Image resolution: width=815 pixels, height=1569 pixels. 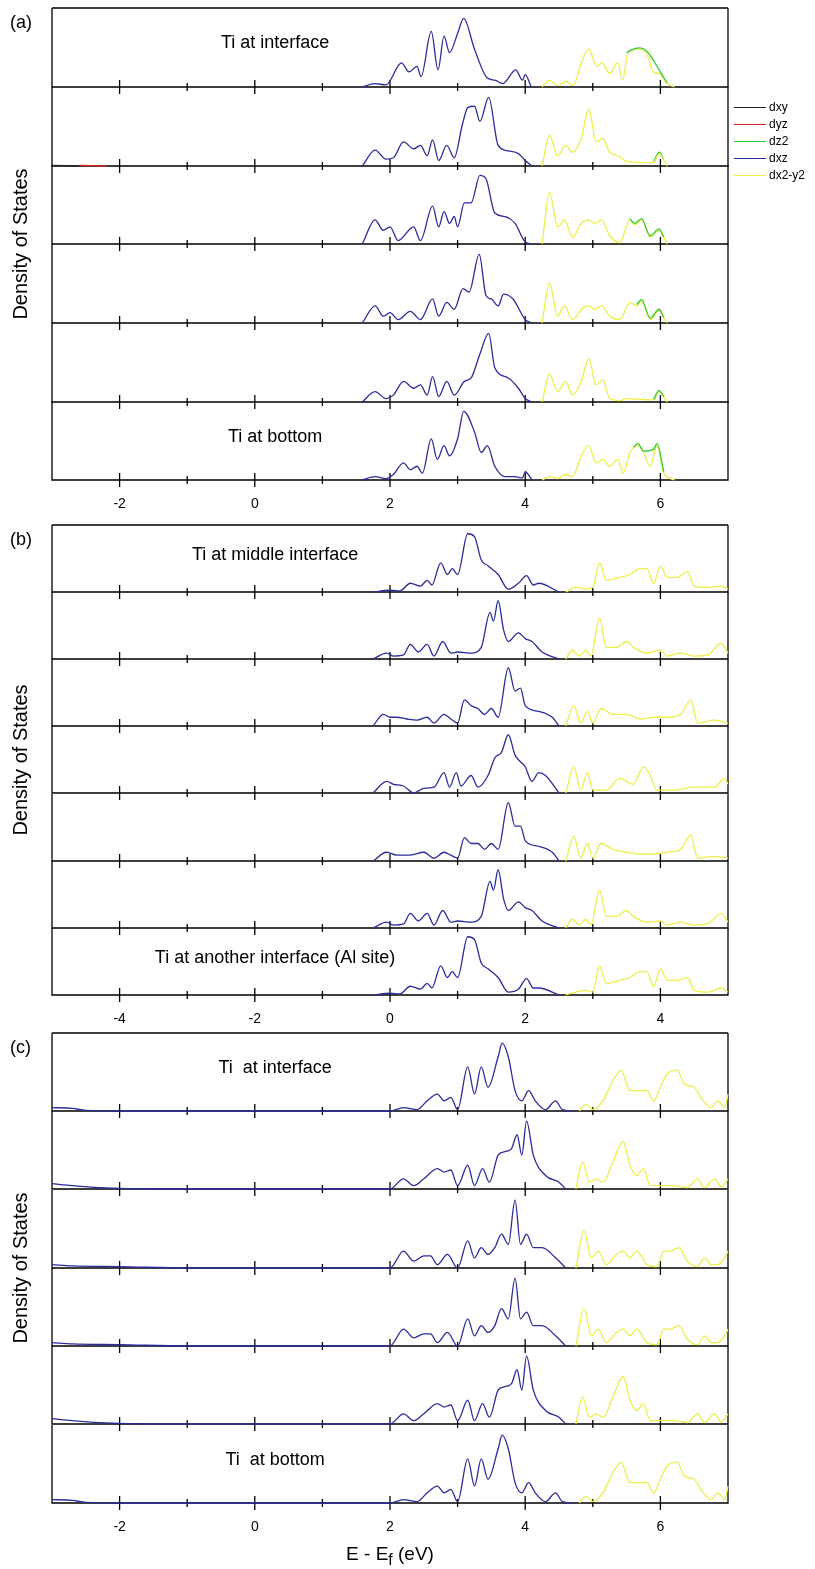 What do you see at coordinates (275, 554) in the screenshot?
I see `annotation: Ti at middle interface` at bounding box center [275, 554].